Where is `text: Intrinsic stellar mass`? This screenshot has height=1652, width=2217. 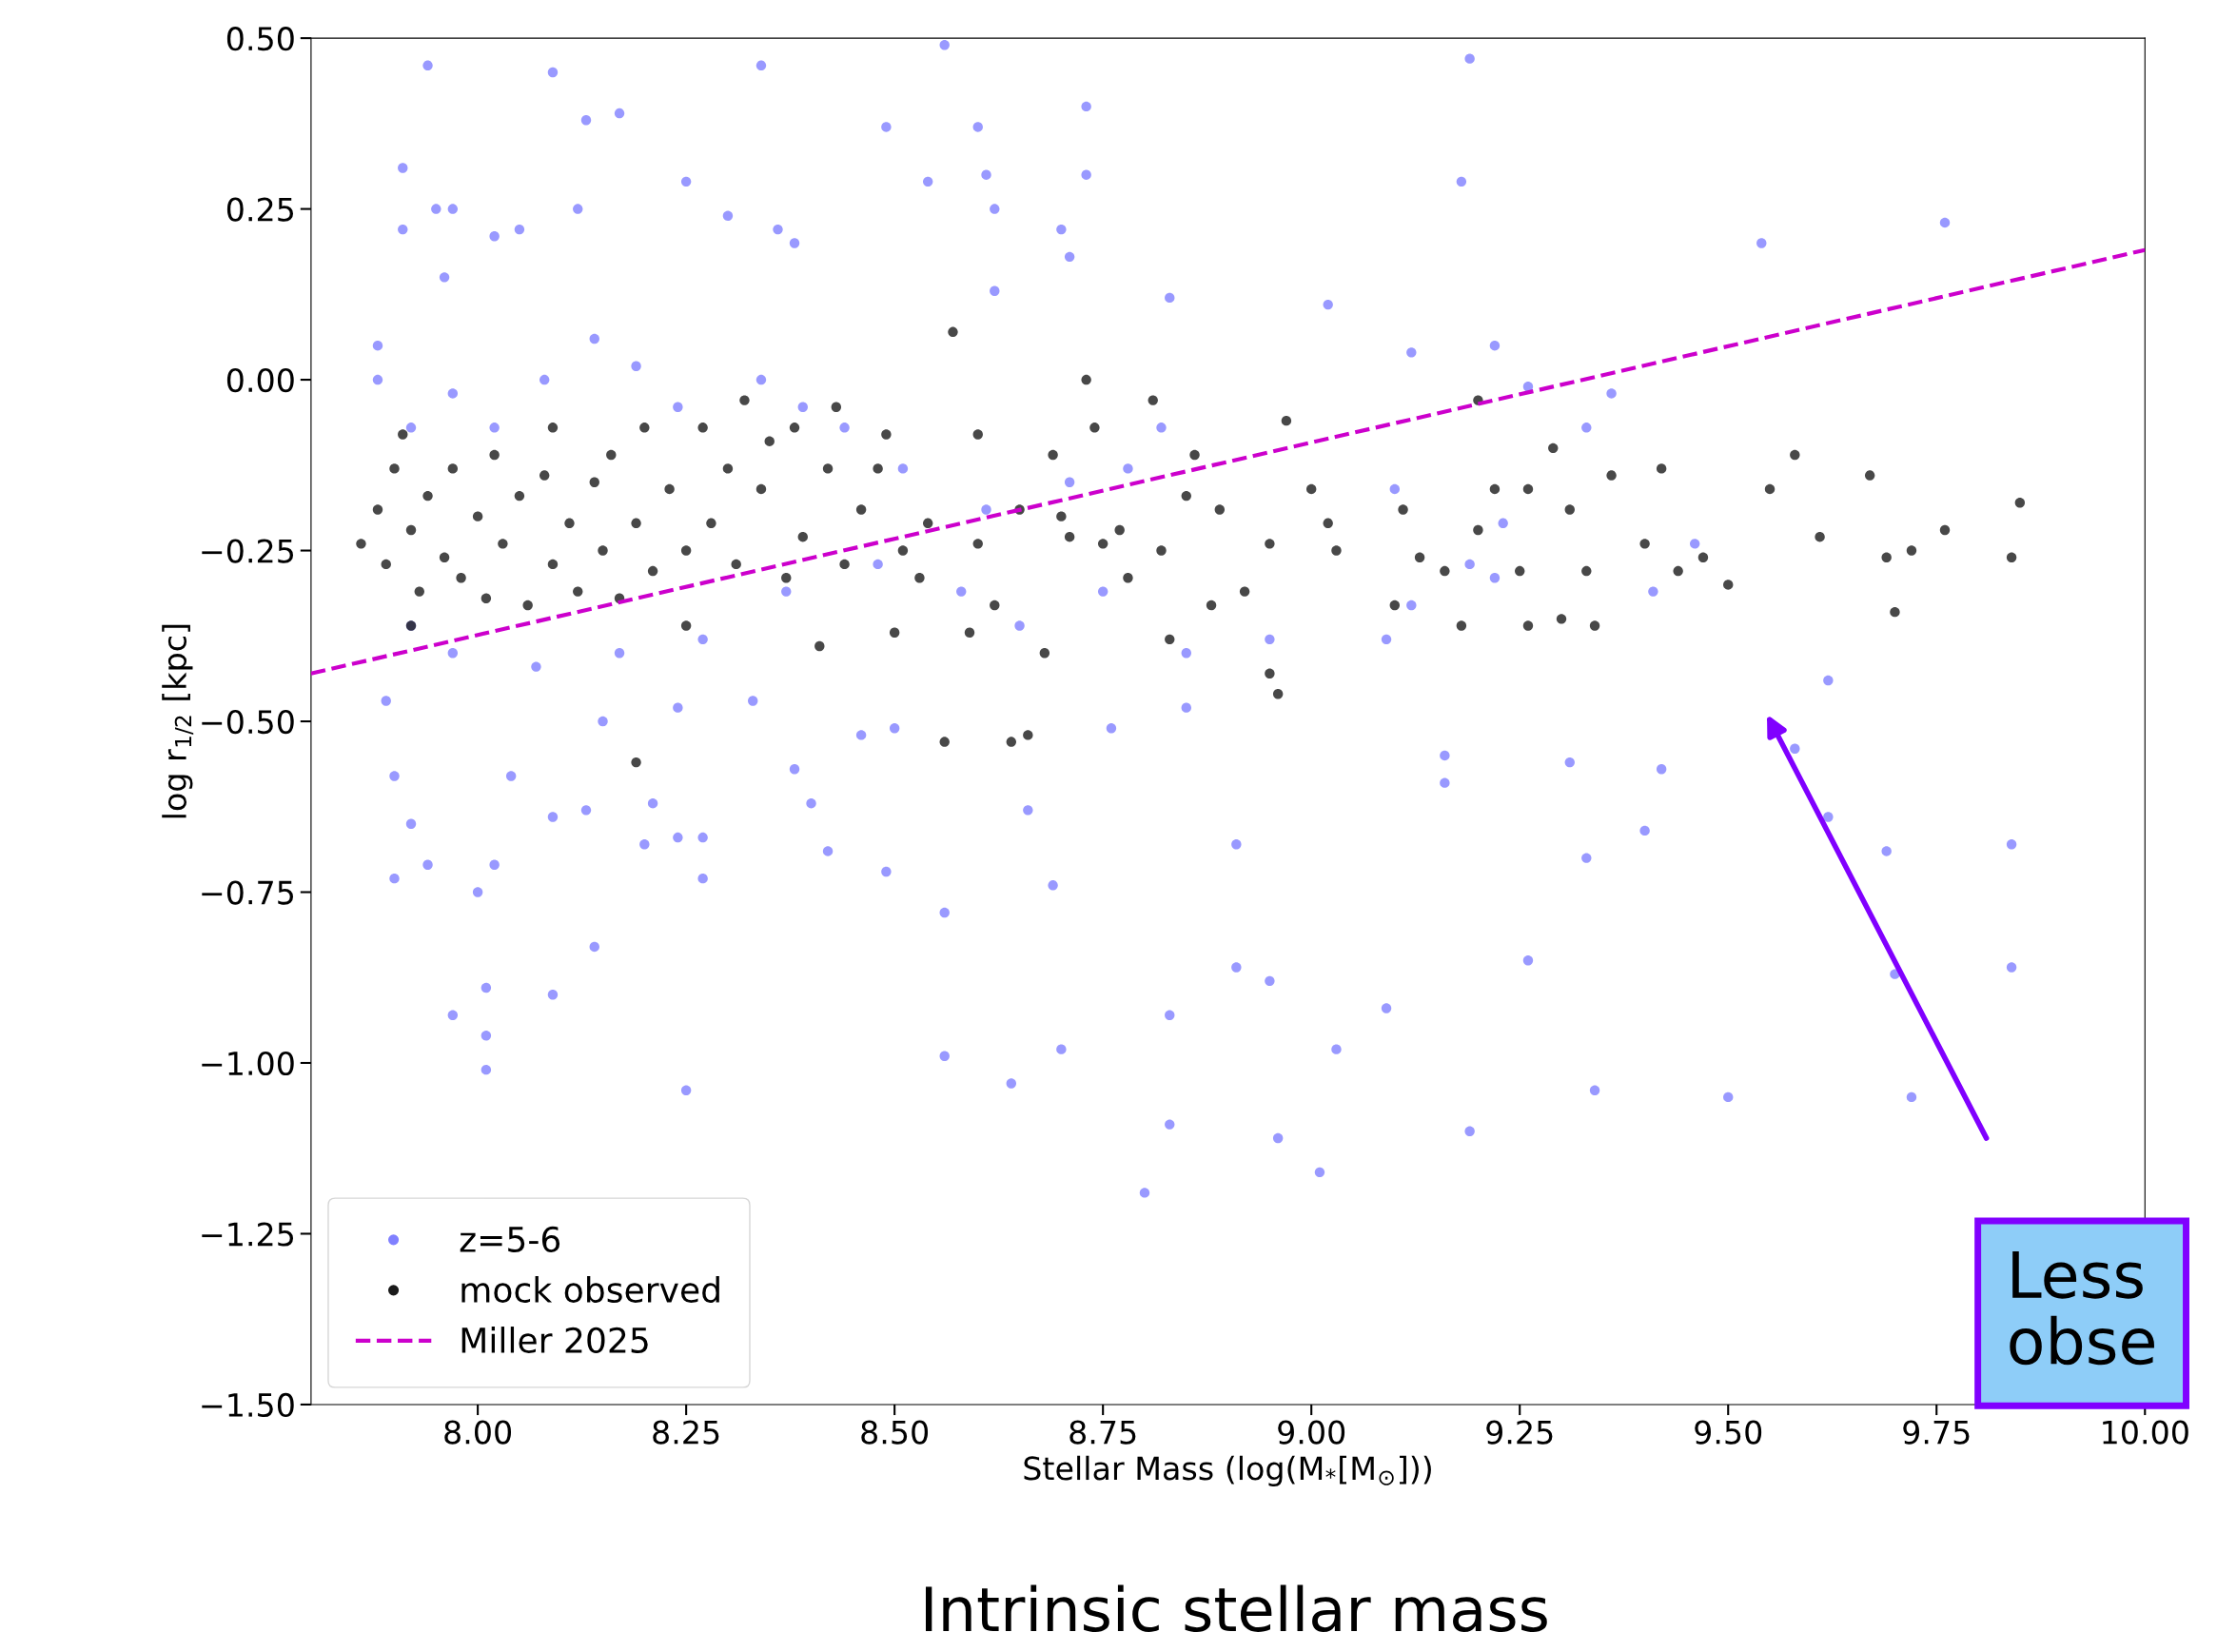 text: Intrinsic stellar mass is located at coordinates (1236, 1608).